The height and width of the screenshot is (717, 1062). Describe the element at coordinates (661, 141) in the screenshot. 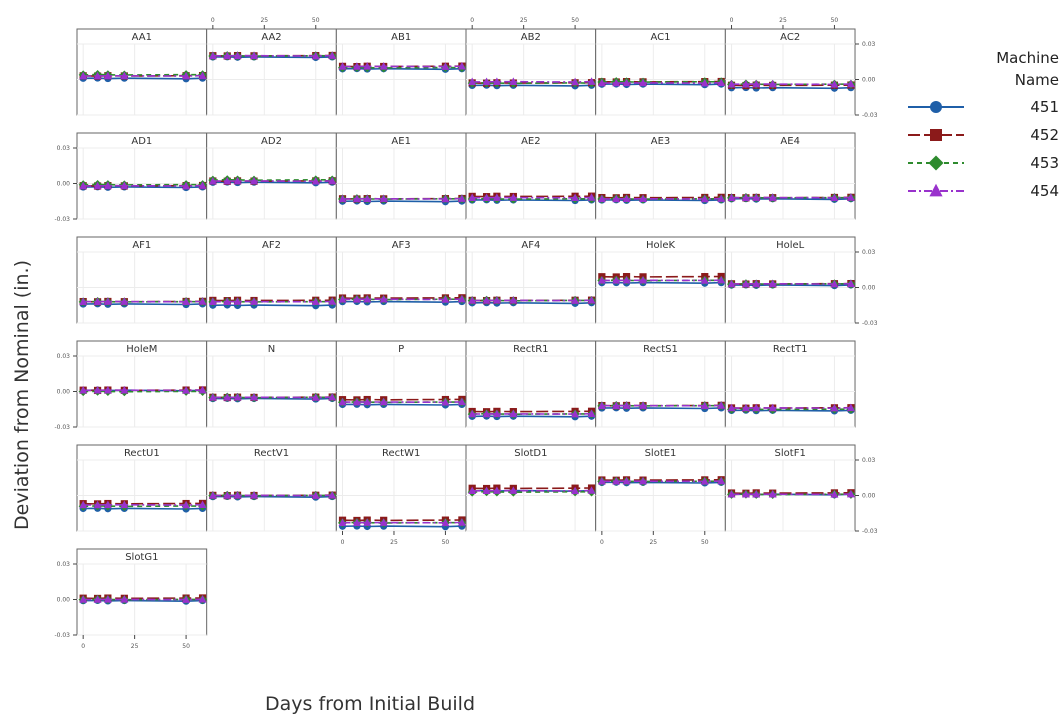

I see `panel-title: AE3` at that location.